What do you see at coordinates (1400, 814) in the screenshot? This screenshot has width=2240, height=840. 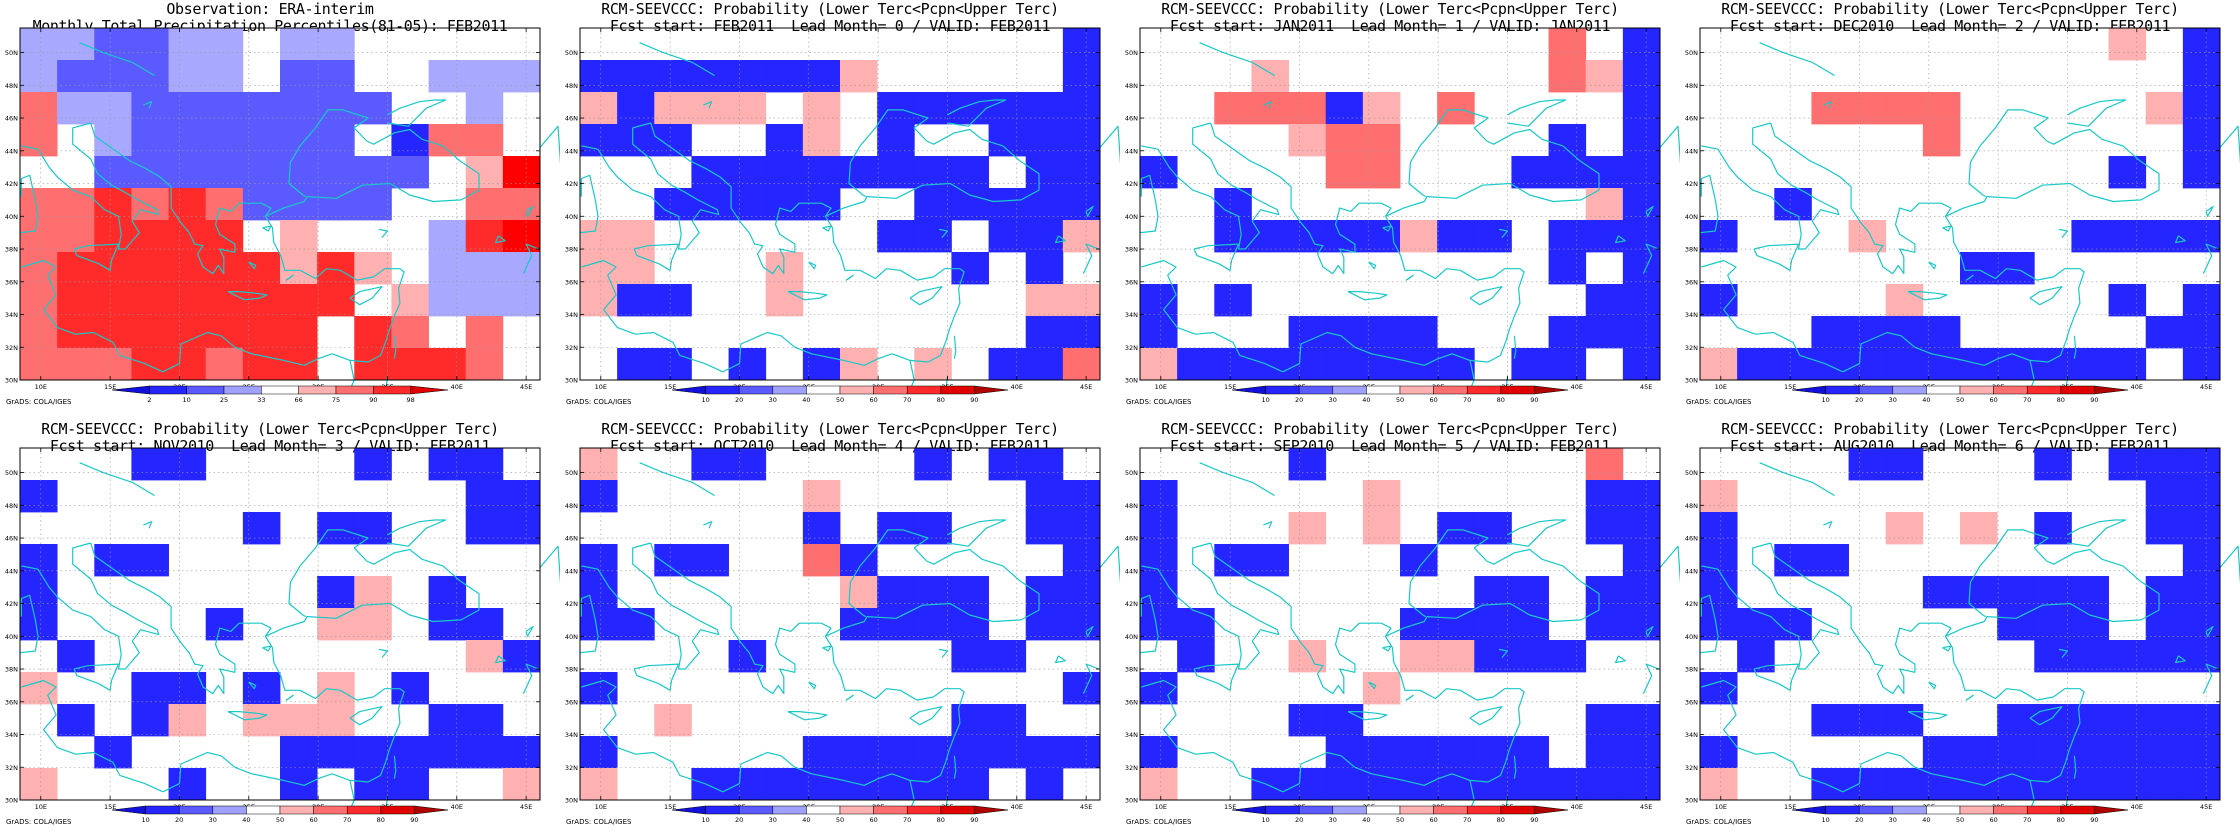 I see `colorbar: 10 20 30 40 50 60 70 80 90` at bounding box center [1400, 814].